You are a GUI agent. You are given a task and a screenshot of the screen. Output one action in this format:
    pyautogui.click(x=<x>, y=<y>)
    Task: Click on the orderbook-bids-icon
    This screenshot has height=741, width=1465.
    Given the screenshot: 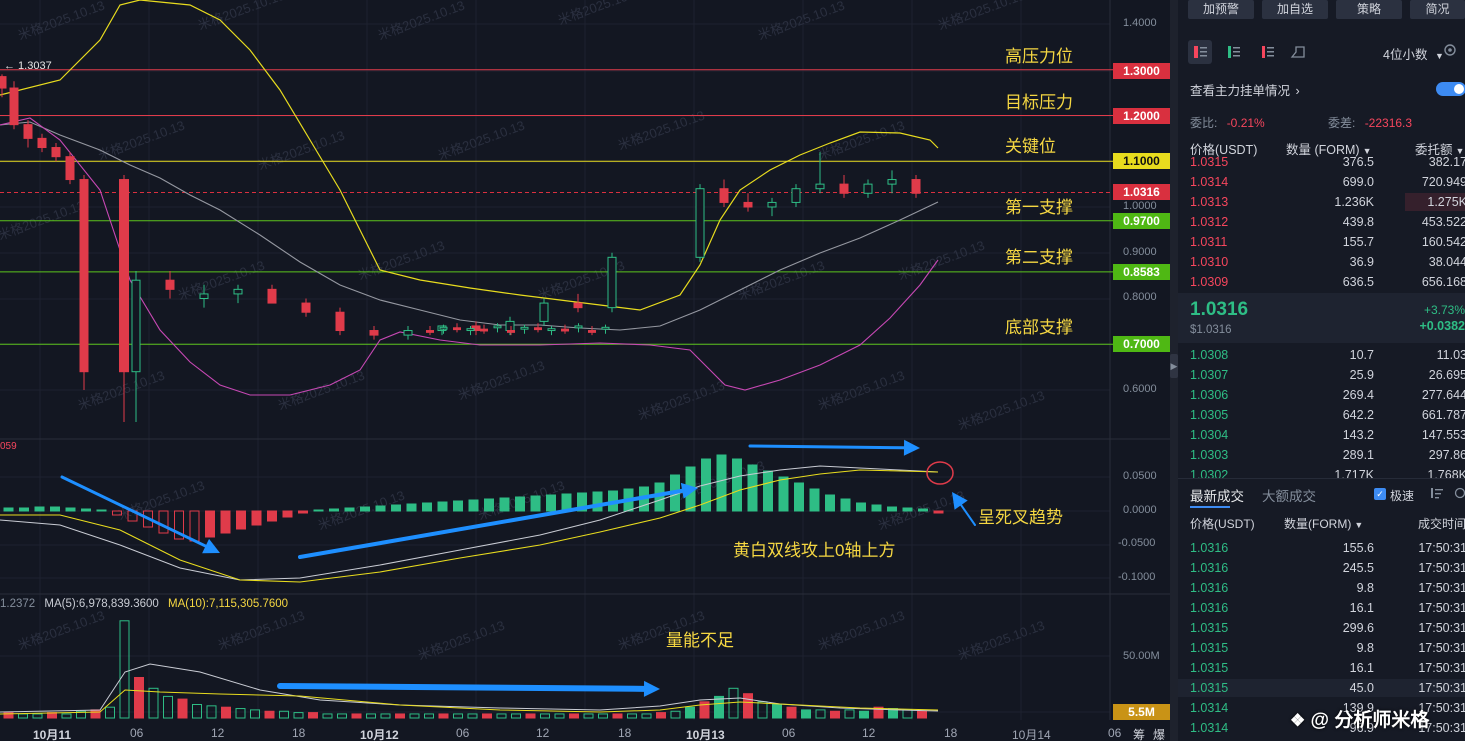 What is the action you would take?
    pyautogui.click(x=1234, y=52)
    